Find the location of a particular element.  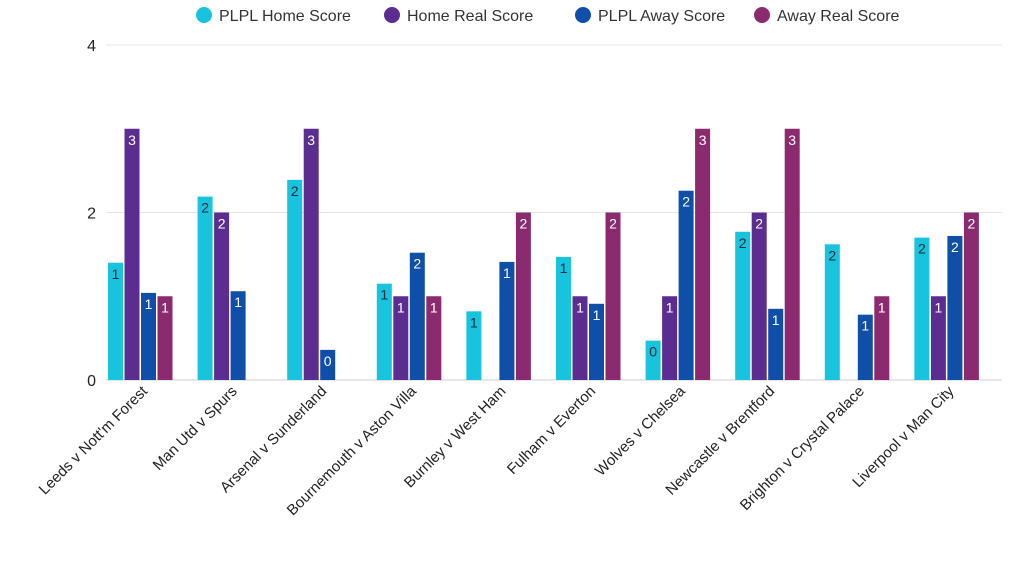

y-tick-label: 0 is located at coordinates (91, 381).